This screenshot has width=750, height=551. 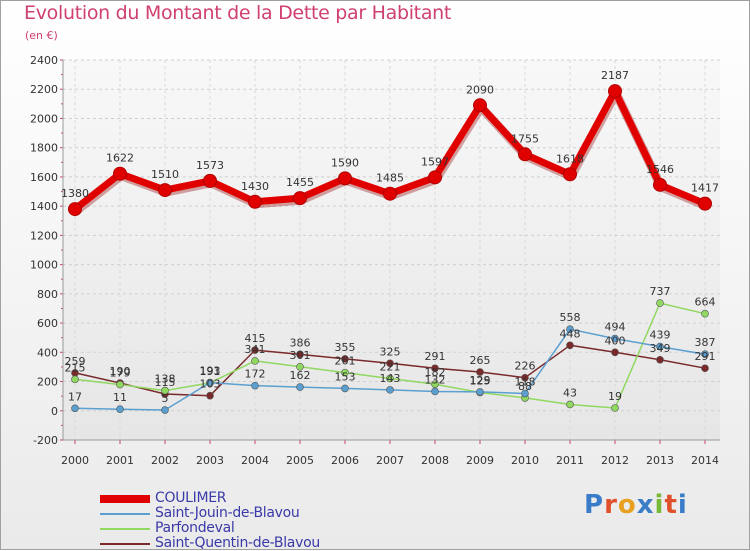 What do you see at coordinates (570, 158) in the screenshot?
I see `data-label: 1618` at bounding box center [570, 158].